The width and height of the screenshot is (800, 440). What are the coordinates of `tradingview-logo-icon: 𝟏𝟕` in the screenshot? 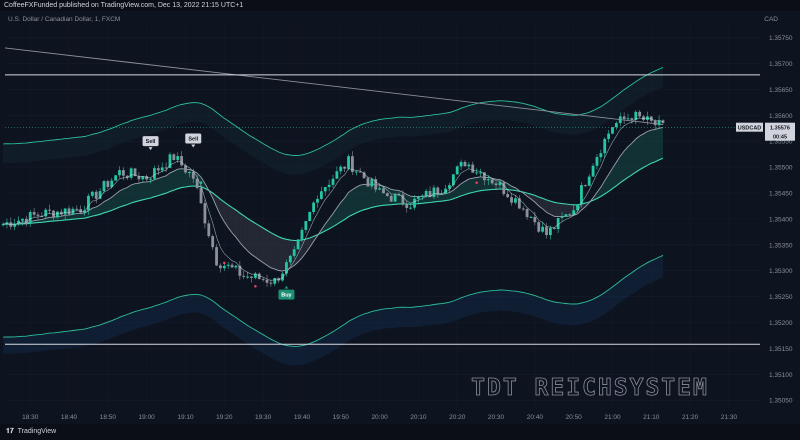 It's located at (10, 431).